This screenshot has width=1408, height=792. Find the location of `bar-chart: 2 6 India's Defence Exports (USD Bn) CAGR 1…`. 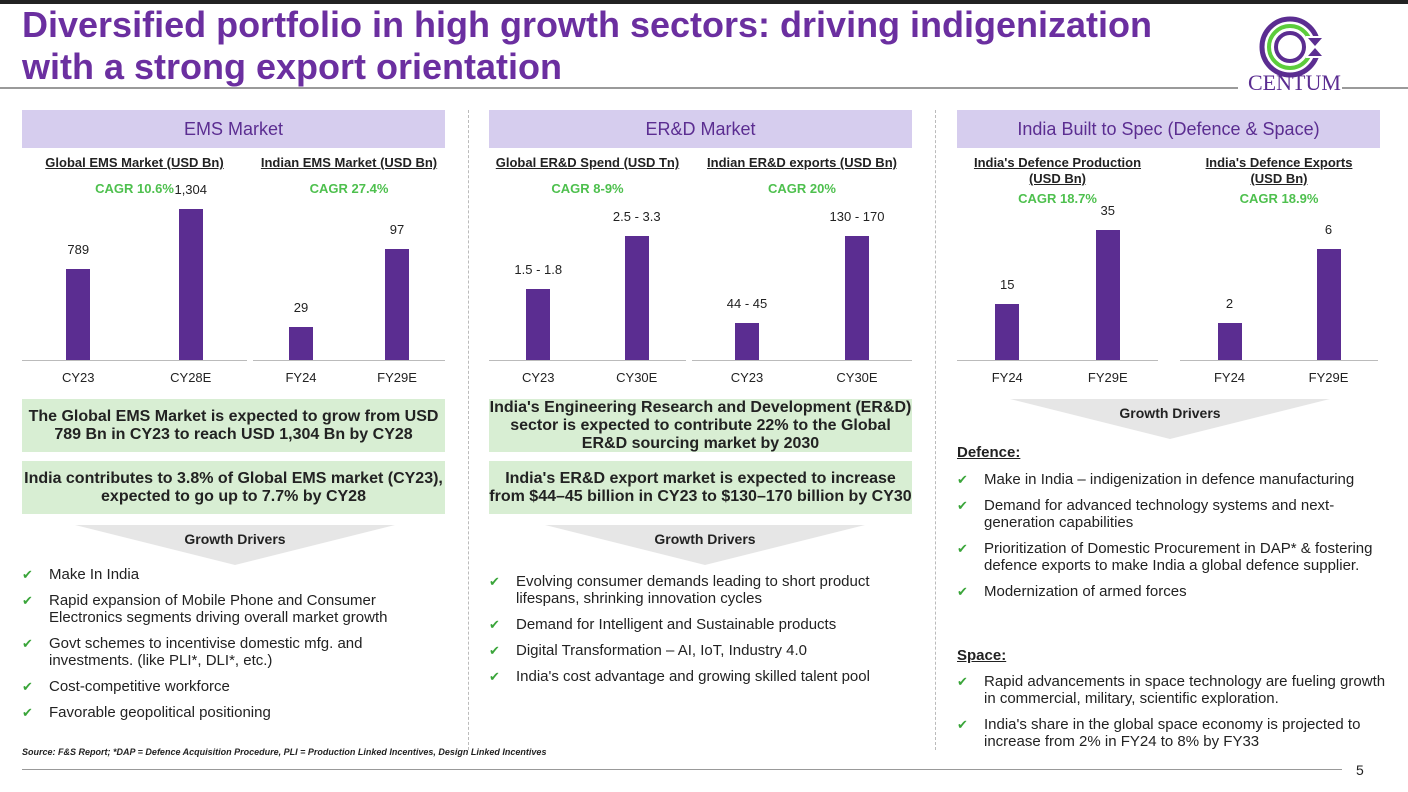

bar-chart: 2 6 India's Defence Exports (USD Bn) CAGR 1… is located at coordinates (1279, 275).